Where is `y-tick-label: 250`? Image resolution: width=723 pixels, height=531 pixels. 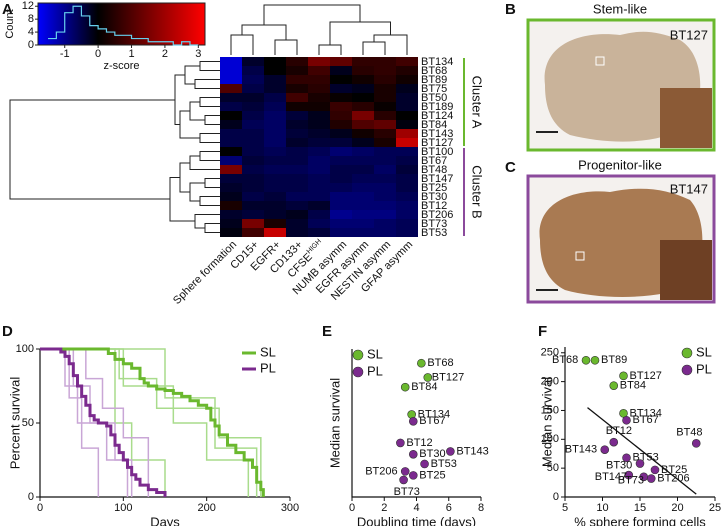 y-tick-label: 250 is located at coordinates (550, 353).